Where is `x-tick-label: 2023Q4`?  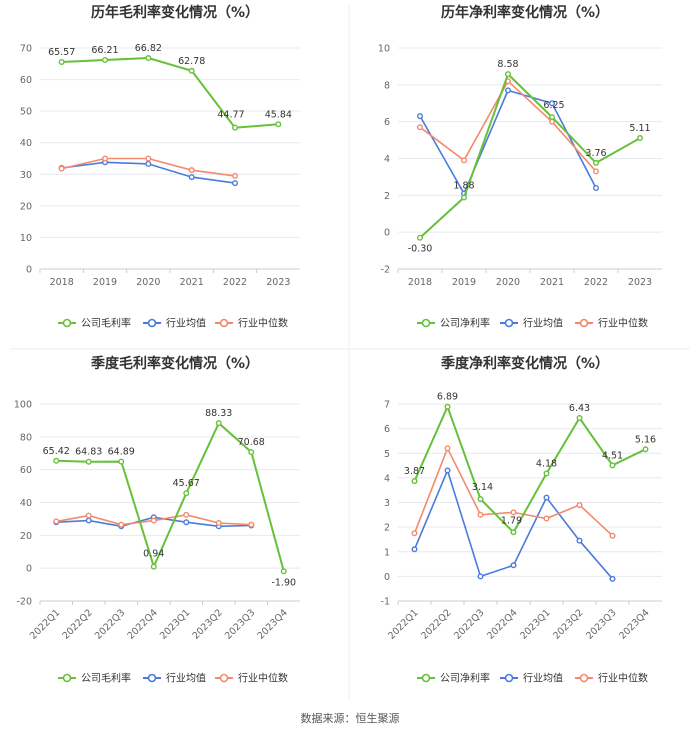
x-tick-label: 2023Q4 is located at coordinates (634, 624).